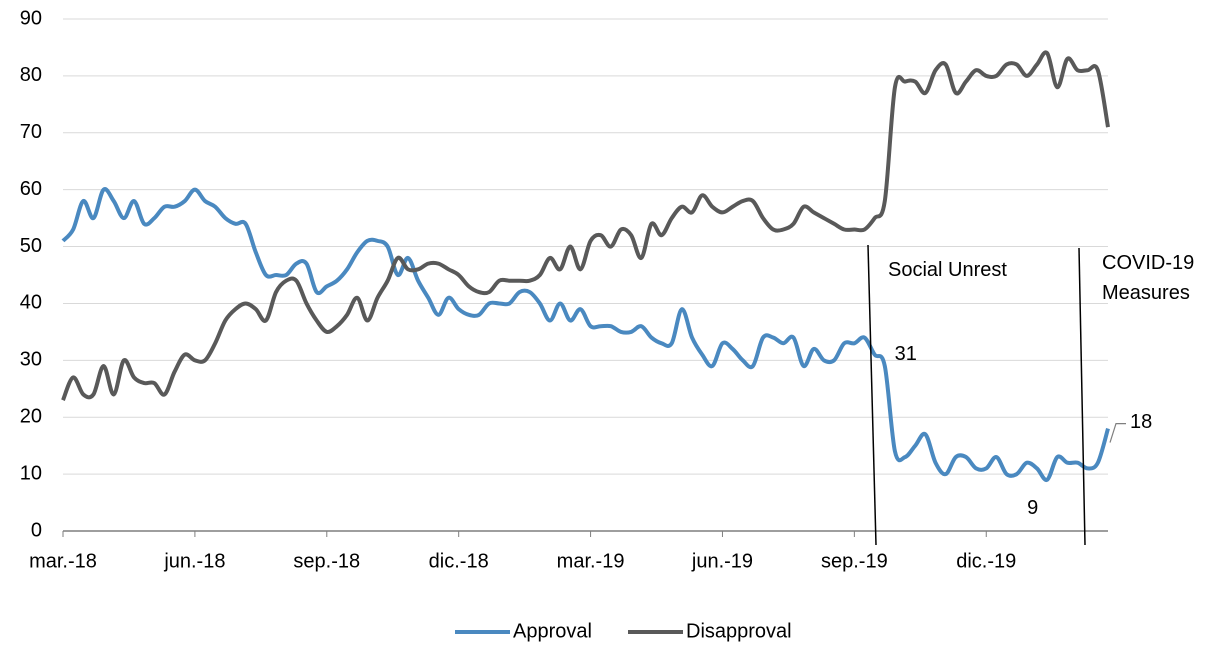 Image resolution: width=1207 pixels, height=650 pixels. What do you see at coordinates (459, 561) in the screenshot?
I see `x-tick-label: dic.-18` at bounding box center [459, 561].